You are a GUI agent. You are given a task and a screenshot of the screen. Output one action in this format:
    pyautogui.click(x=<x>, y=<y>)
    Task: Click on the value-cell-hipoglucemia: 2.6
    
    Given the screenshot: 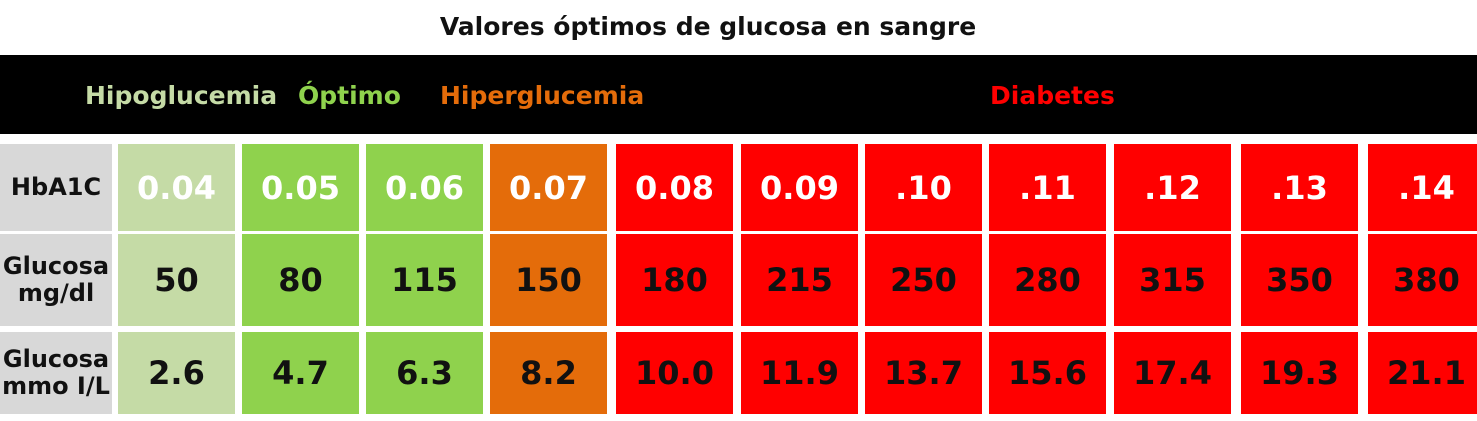 What is the action you would take?
    pyautogui.click(x=176, y=373)
    